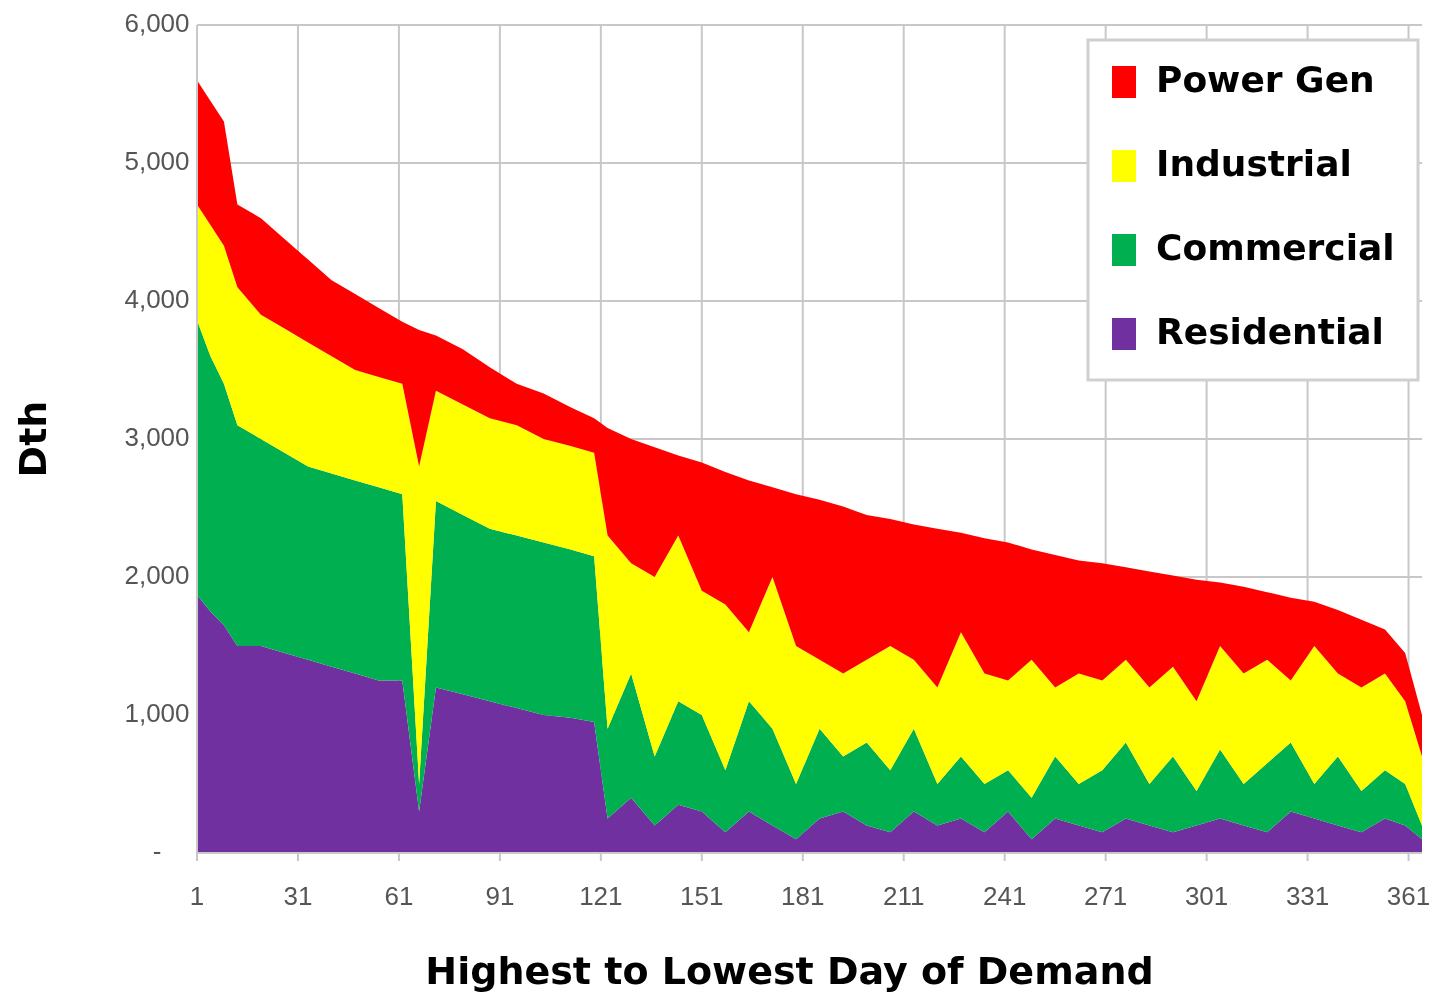 Image resolution: width=1440 pixels, height=995 pixels. I want to click on x-tick-label: 211, so click(904, 896).